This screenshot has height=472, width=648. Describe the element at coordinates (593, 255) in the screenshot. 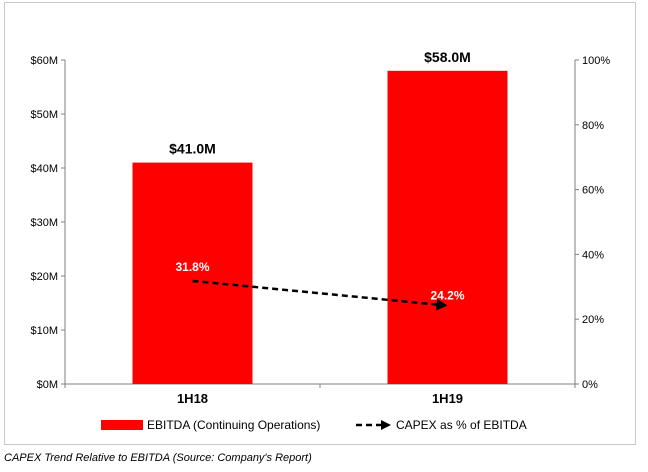

I see `right-axis-tick-label: 40%` at that location.